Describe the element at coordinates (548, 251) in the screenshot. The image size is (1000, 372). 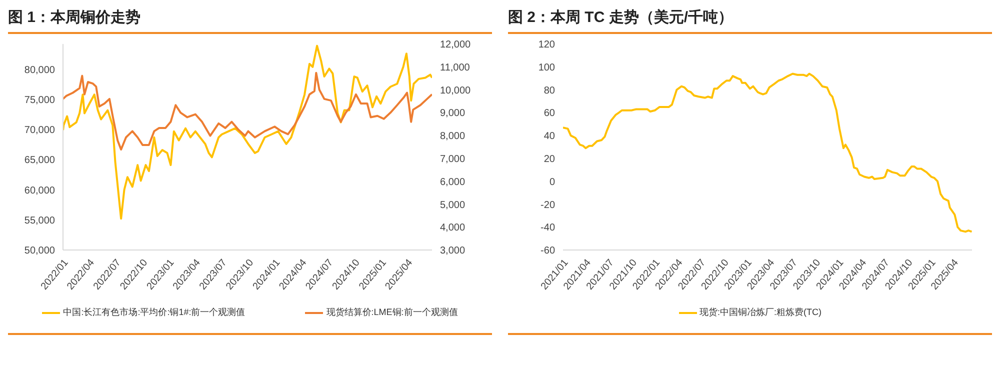
I see `y-tick-label: -60` at that location.